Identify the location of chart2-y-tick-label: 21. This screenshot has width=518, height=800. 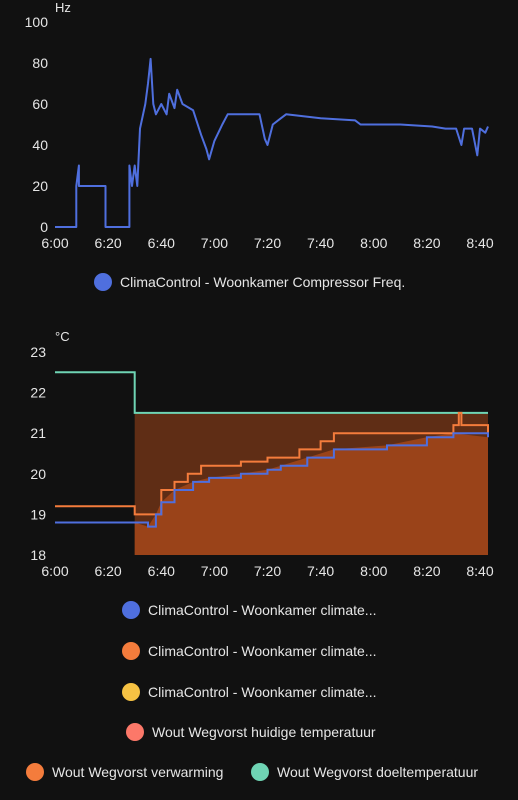
(38, 433).